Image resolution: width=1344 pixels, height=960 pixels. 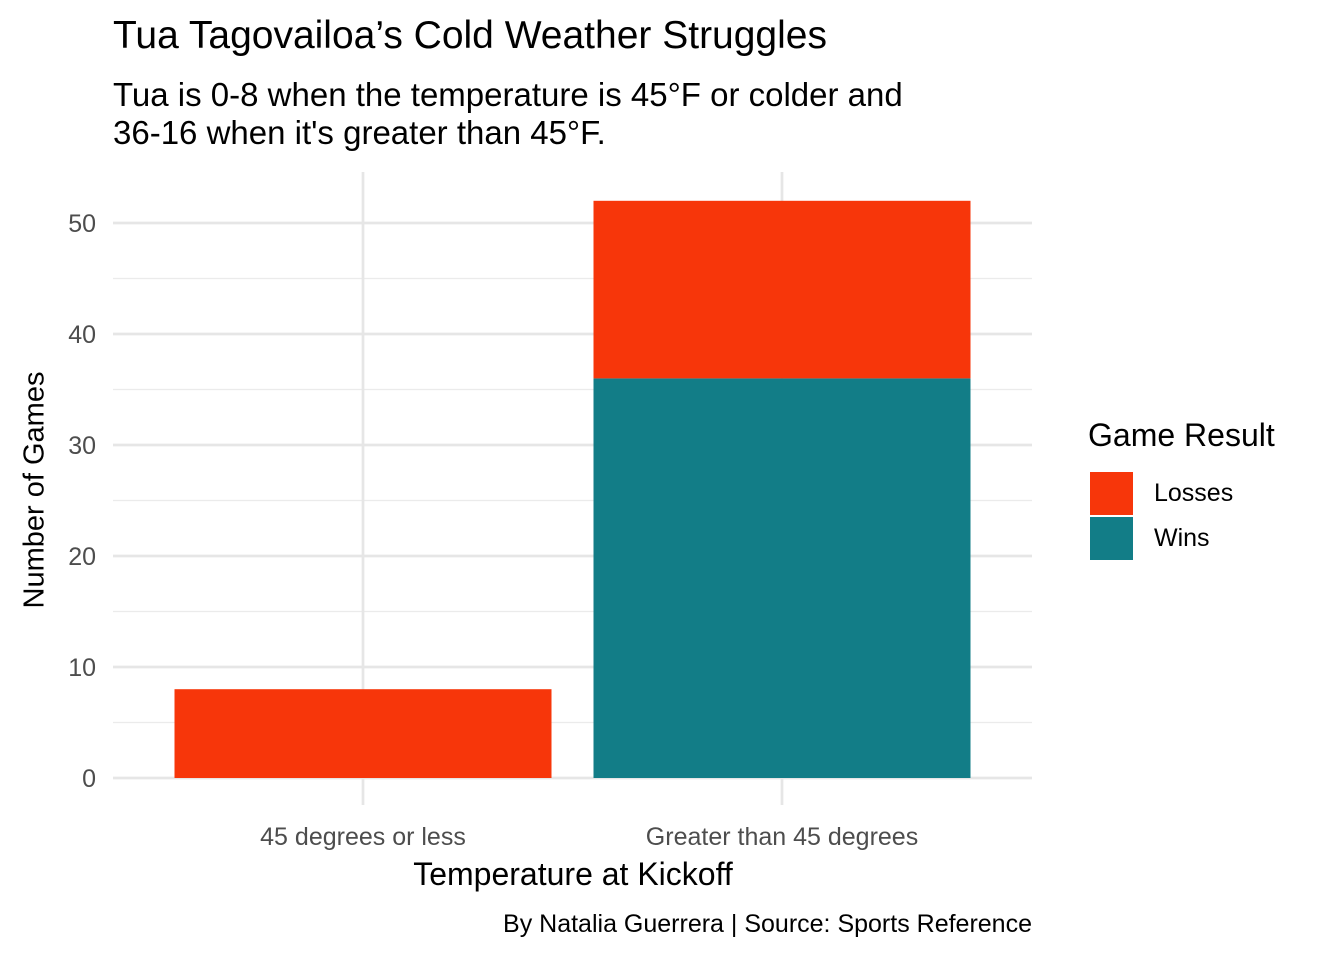 I want to click on legend-swatch-losses, so click(x=1111, y=493).